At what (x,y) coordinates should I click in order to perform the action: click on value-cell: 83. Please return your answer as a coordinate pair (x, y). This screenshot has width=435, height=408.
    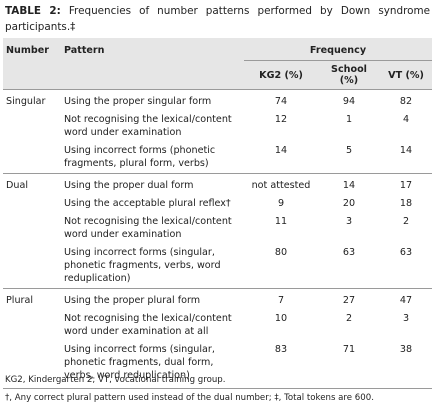
    Looking at the image, I should click on (281, 365).